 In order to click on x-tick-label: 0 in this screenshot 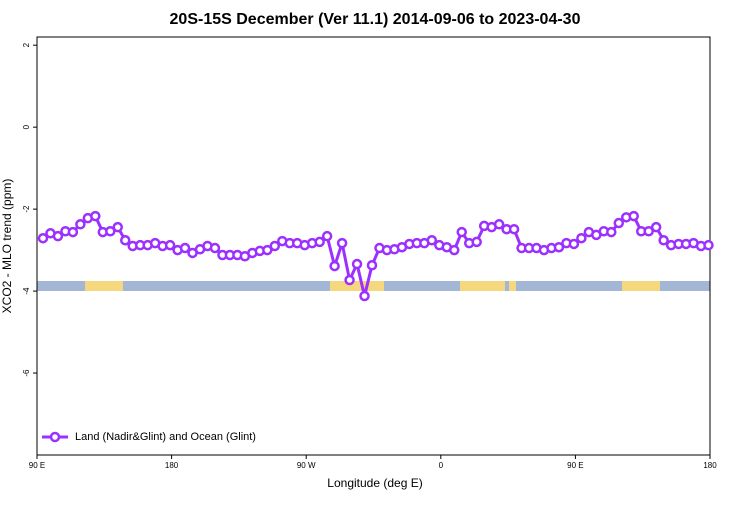, I will do `click(441, 465)`.